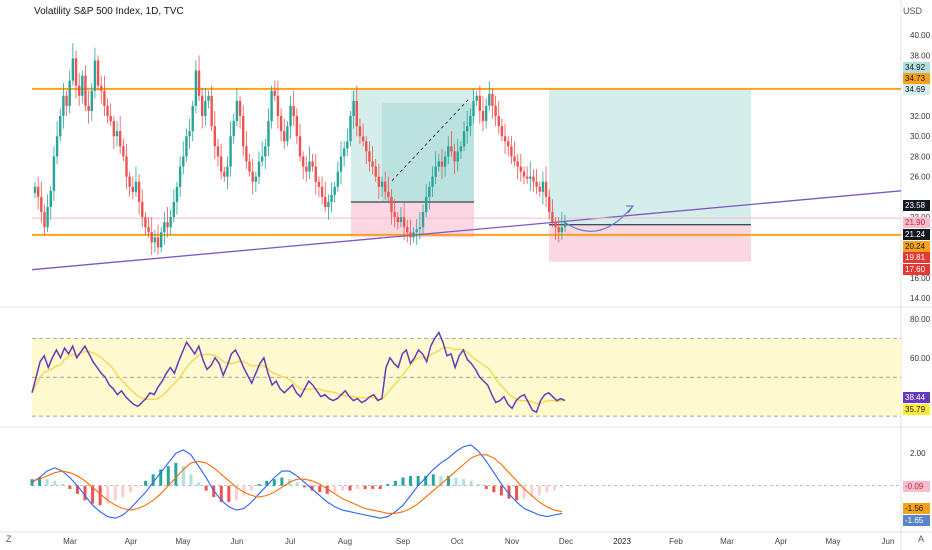 This screenshot has width=932, height=550. What do you see at coordinates (297, 481) in the screenshot?
I see `macd-line` at bounding box center [297, 481].